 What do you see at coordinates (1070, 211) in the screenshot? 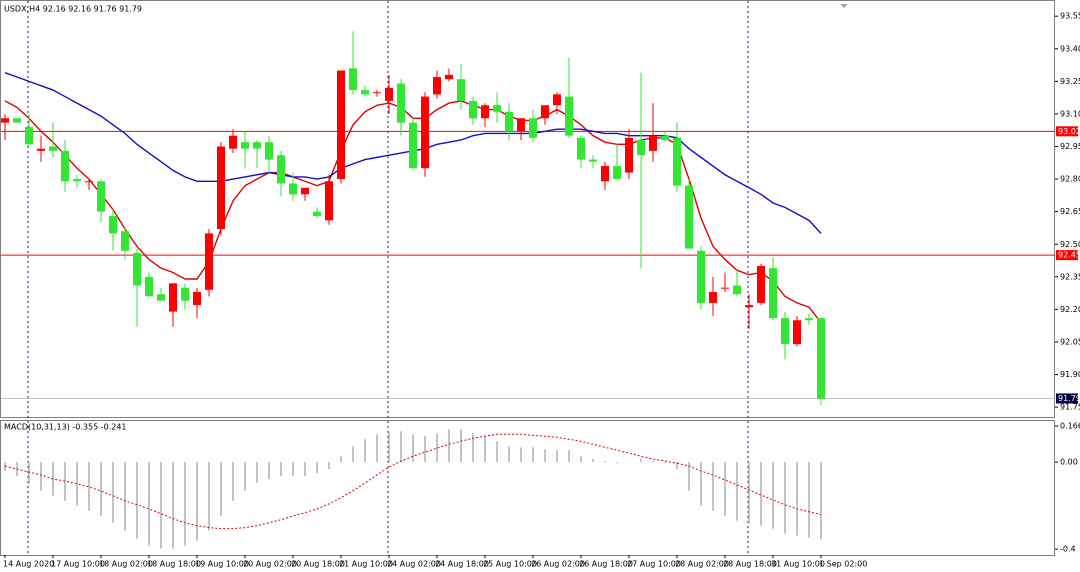
I see `y-tick-label: 92.65` at bounding box center [1070, 211].